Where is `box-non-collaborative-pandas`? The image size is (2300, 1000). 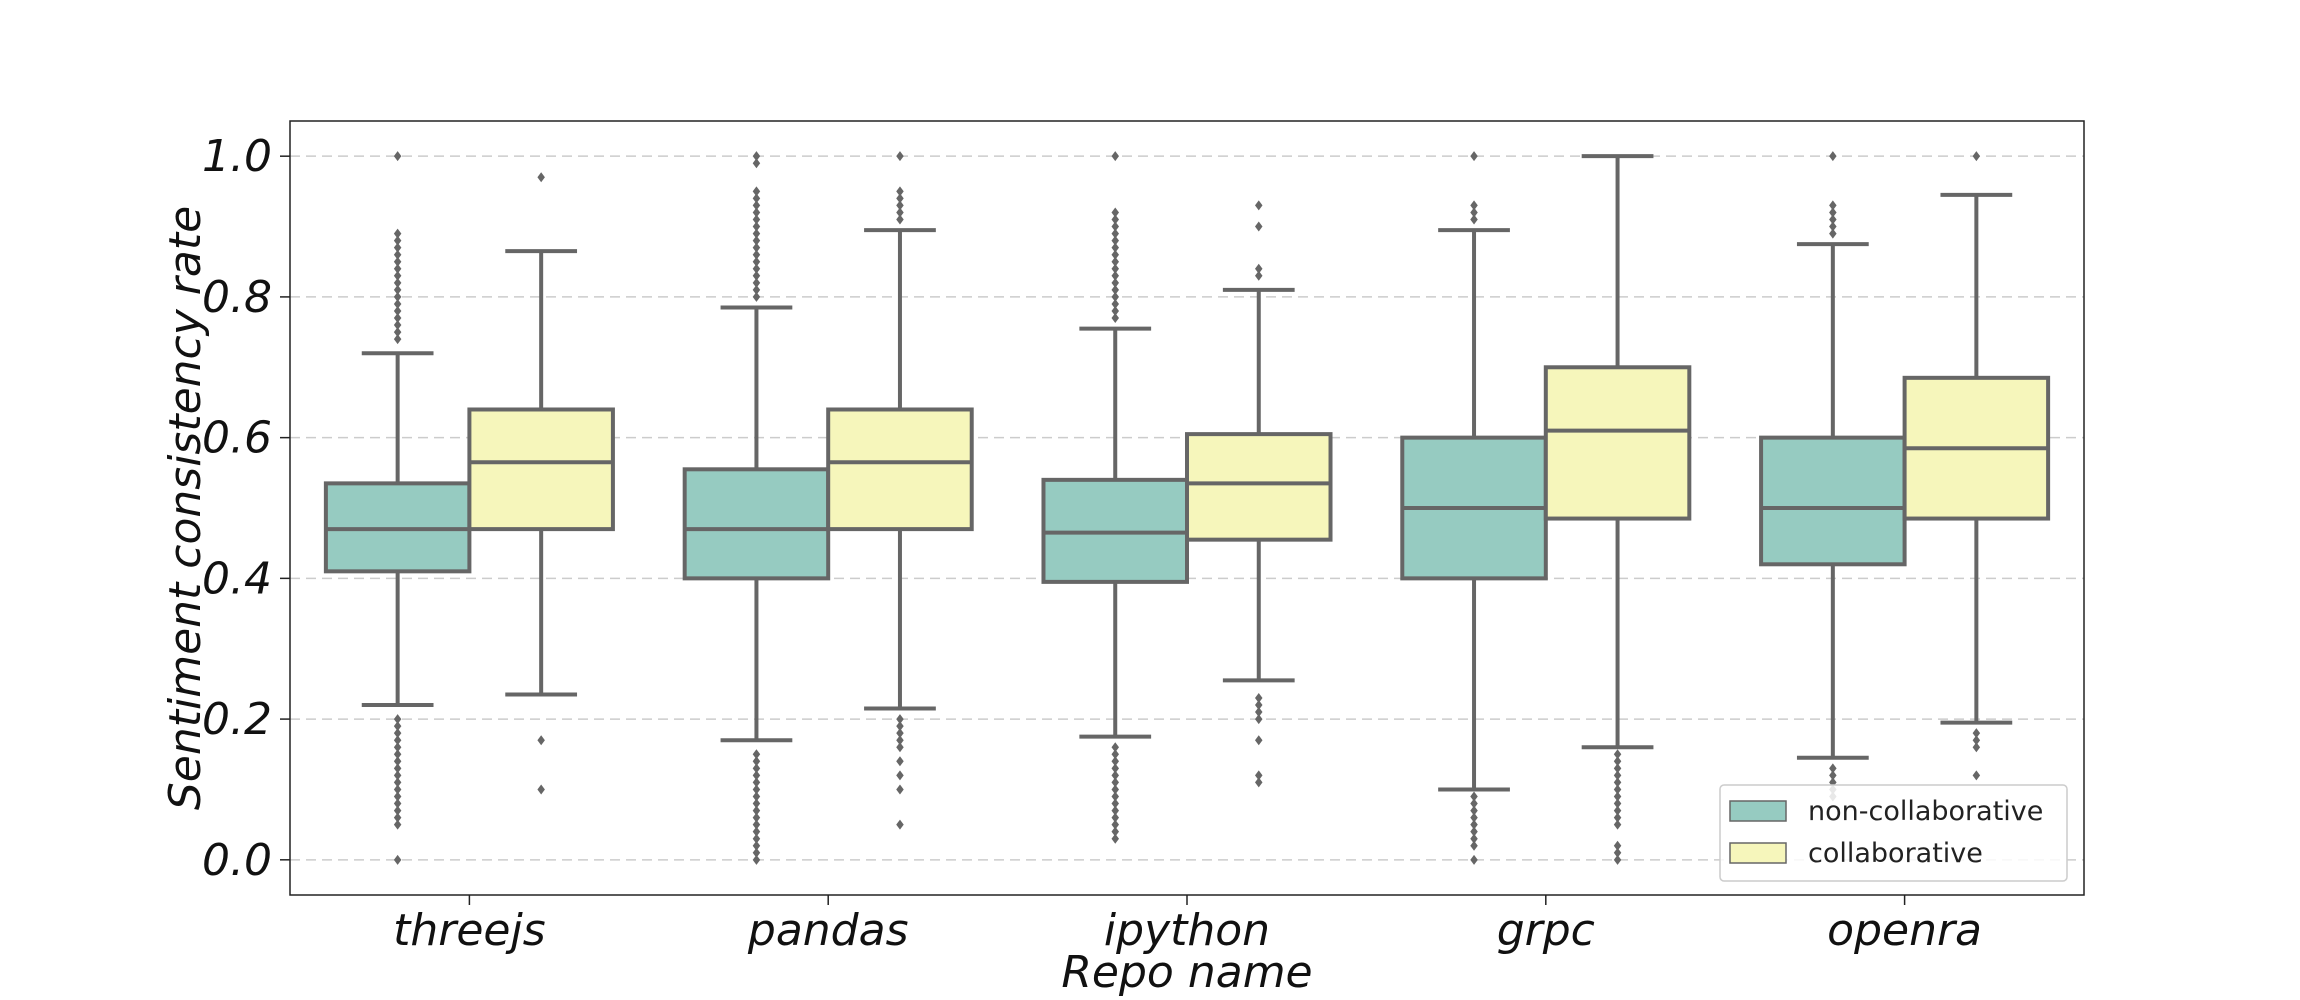
box-non-collaborative-pandas is located at coordinates (756, 508).